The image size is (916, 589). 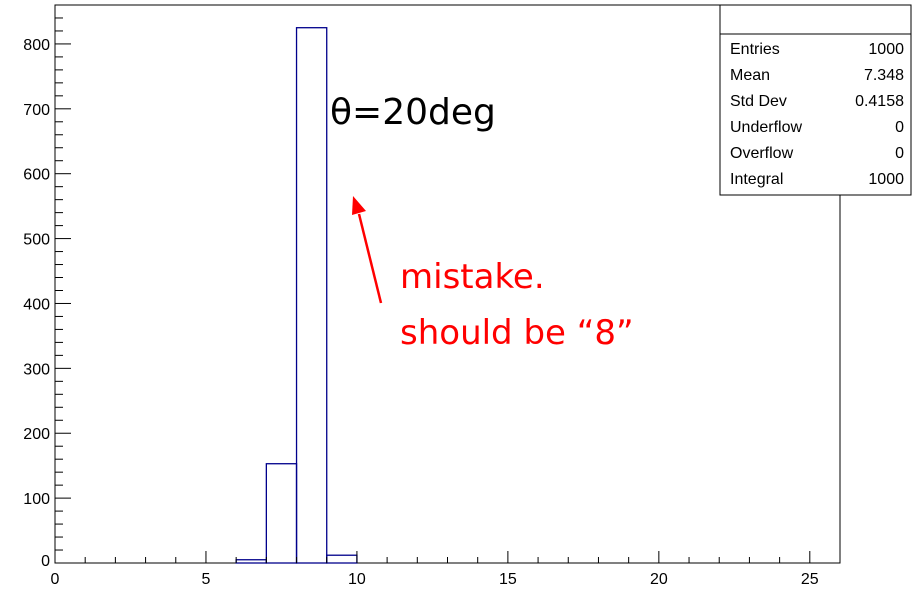 What do you see at coordinates (206, 579) in the screenshot?
I see `x-tick-label: 5` at bounding box center [206, 579].